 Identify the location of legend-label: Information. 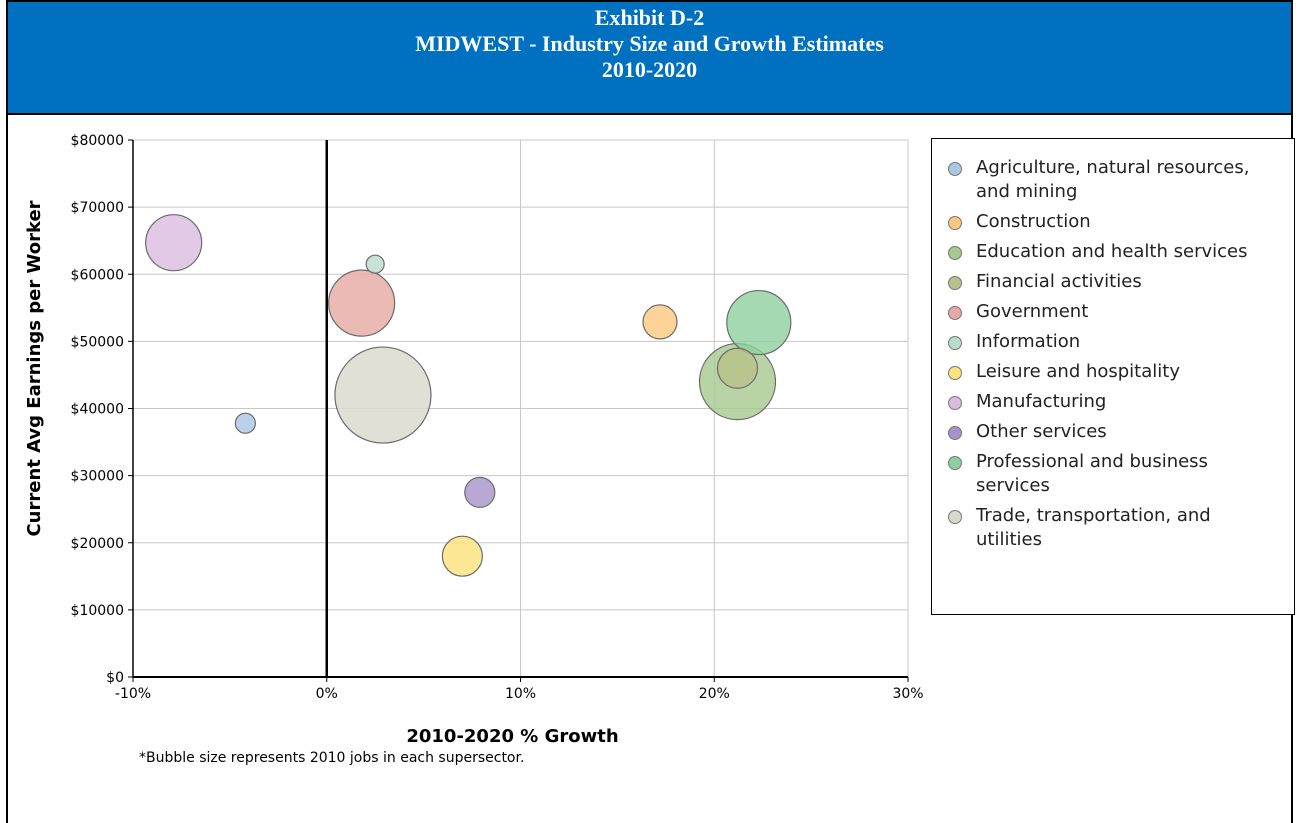
(1028, 341).